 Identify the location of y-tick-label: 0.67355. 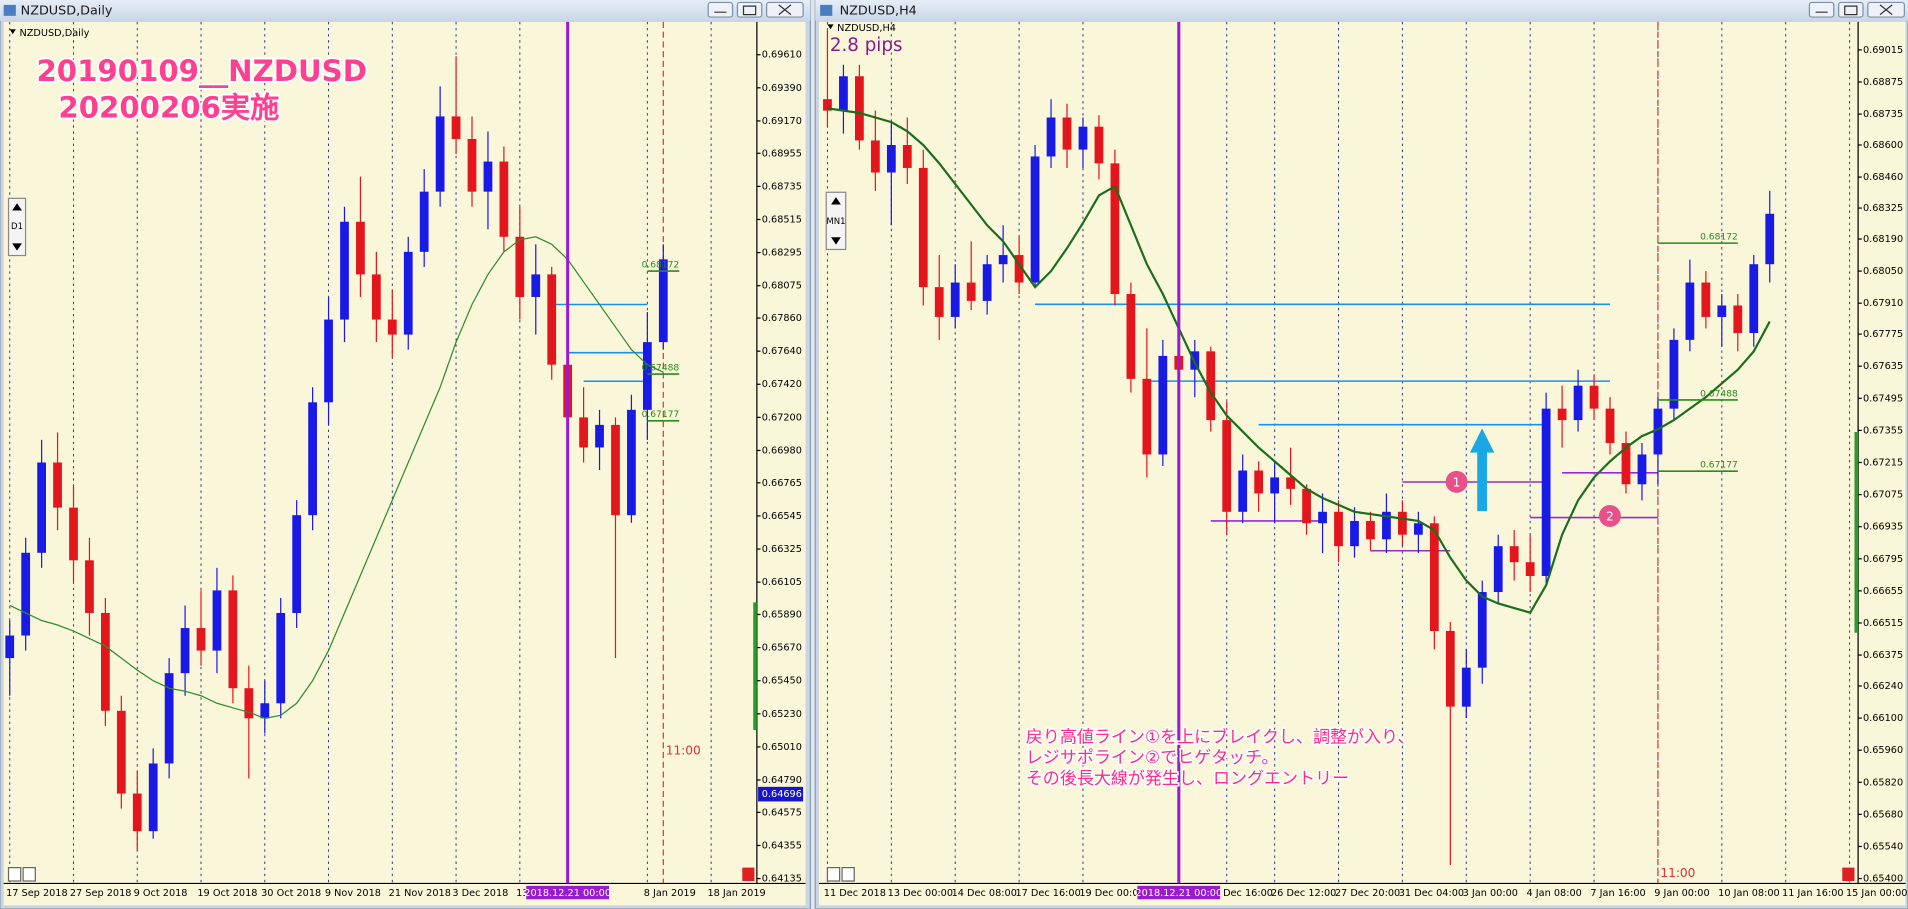
(1883, 430).